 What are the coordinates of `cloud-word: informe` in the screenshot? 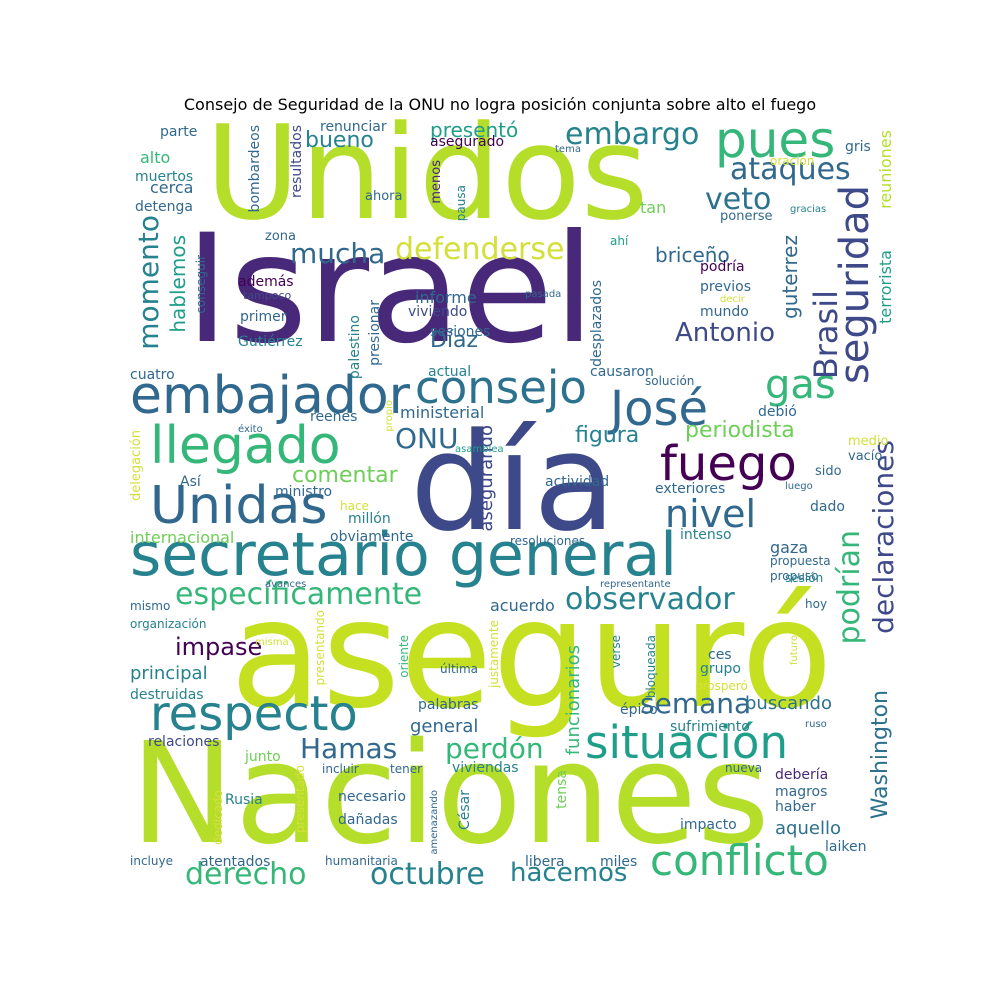 It's located at (446, 297).